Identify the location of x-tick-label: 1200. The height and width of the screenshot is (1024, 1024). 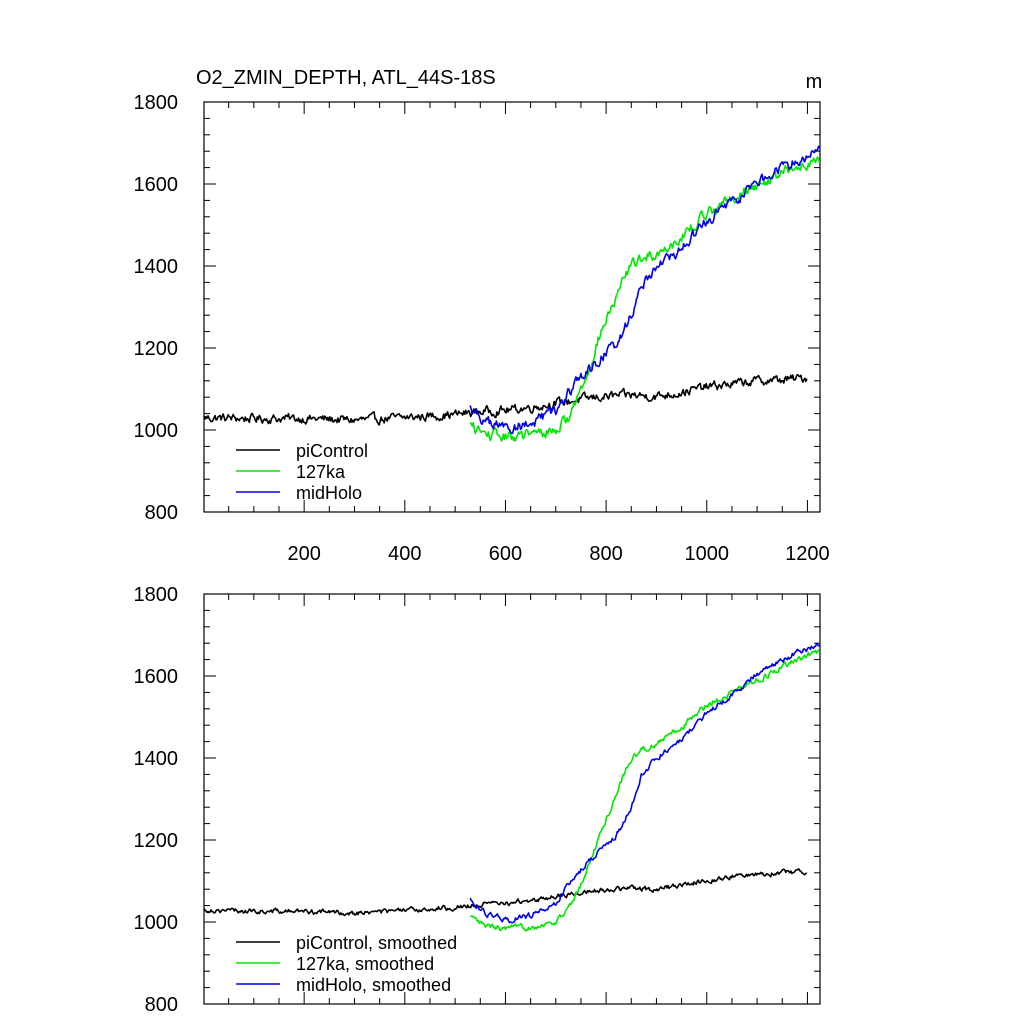
(807, 554).